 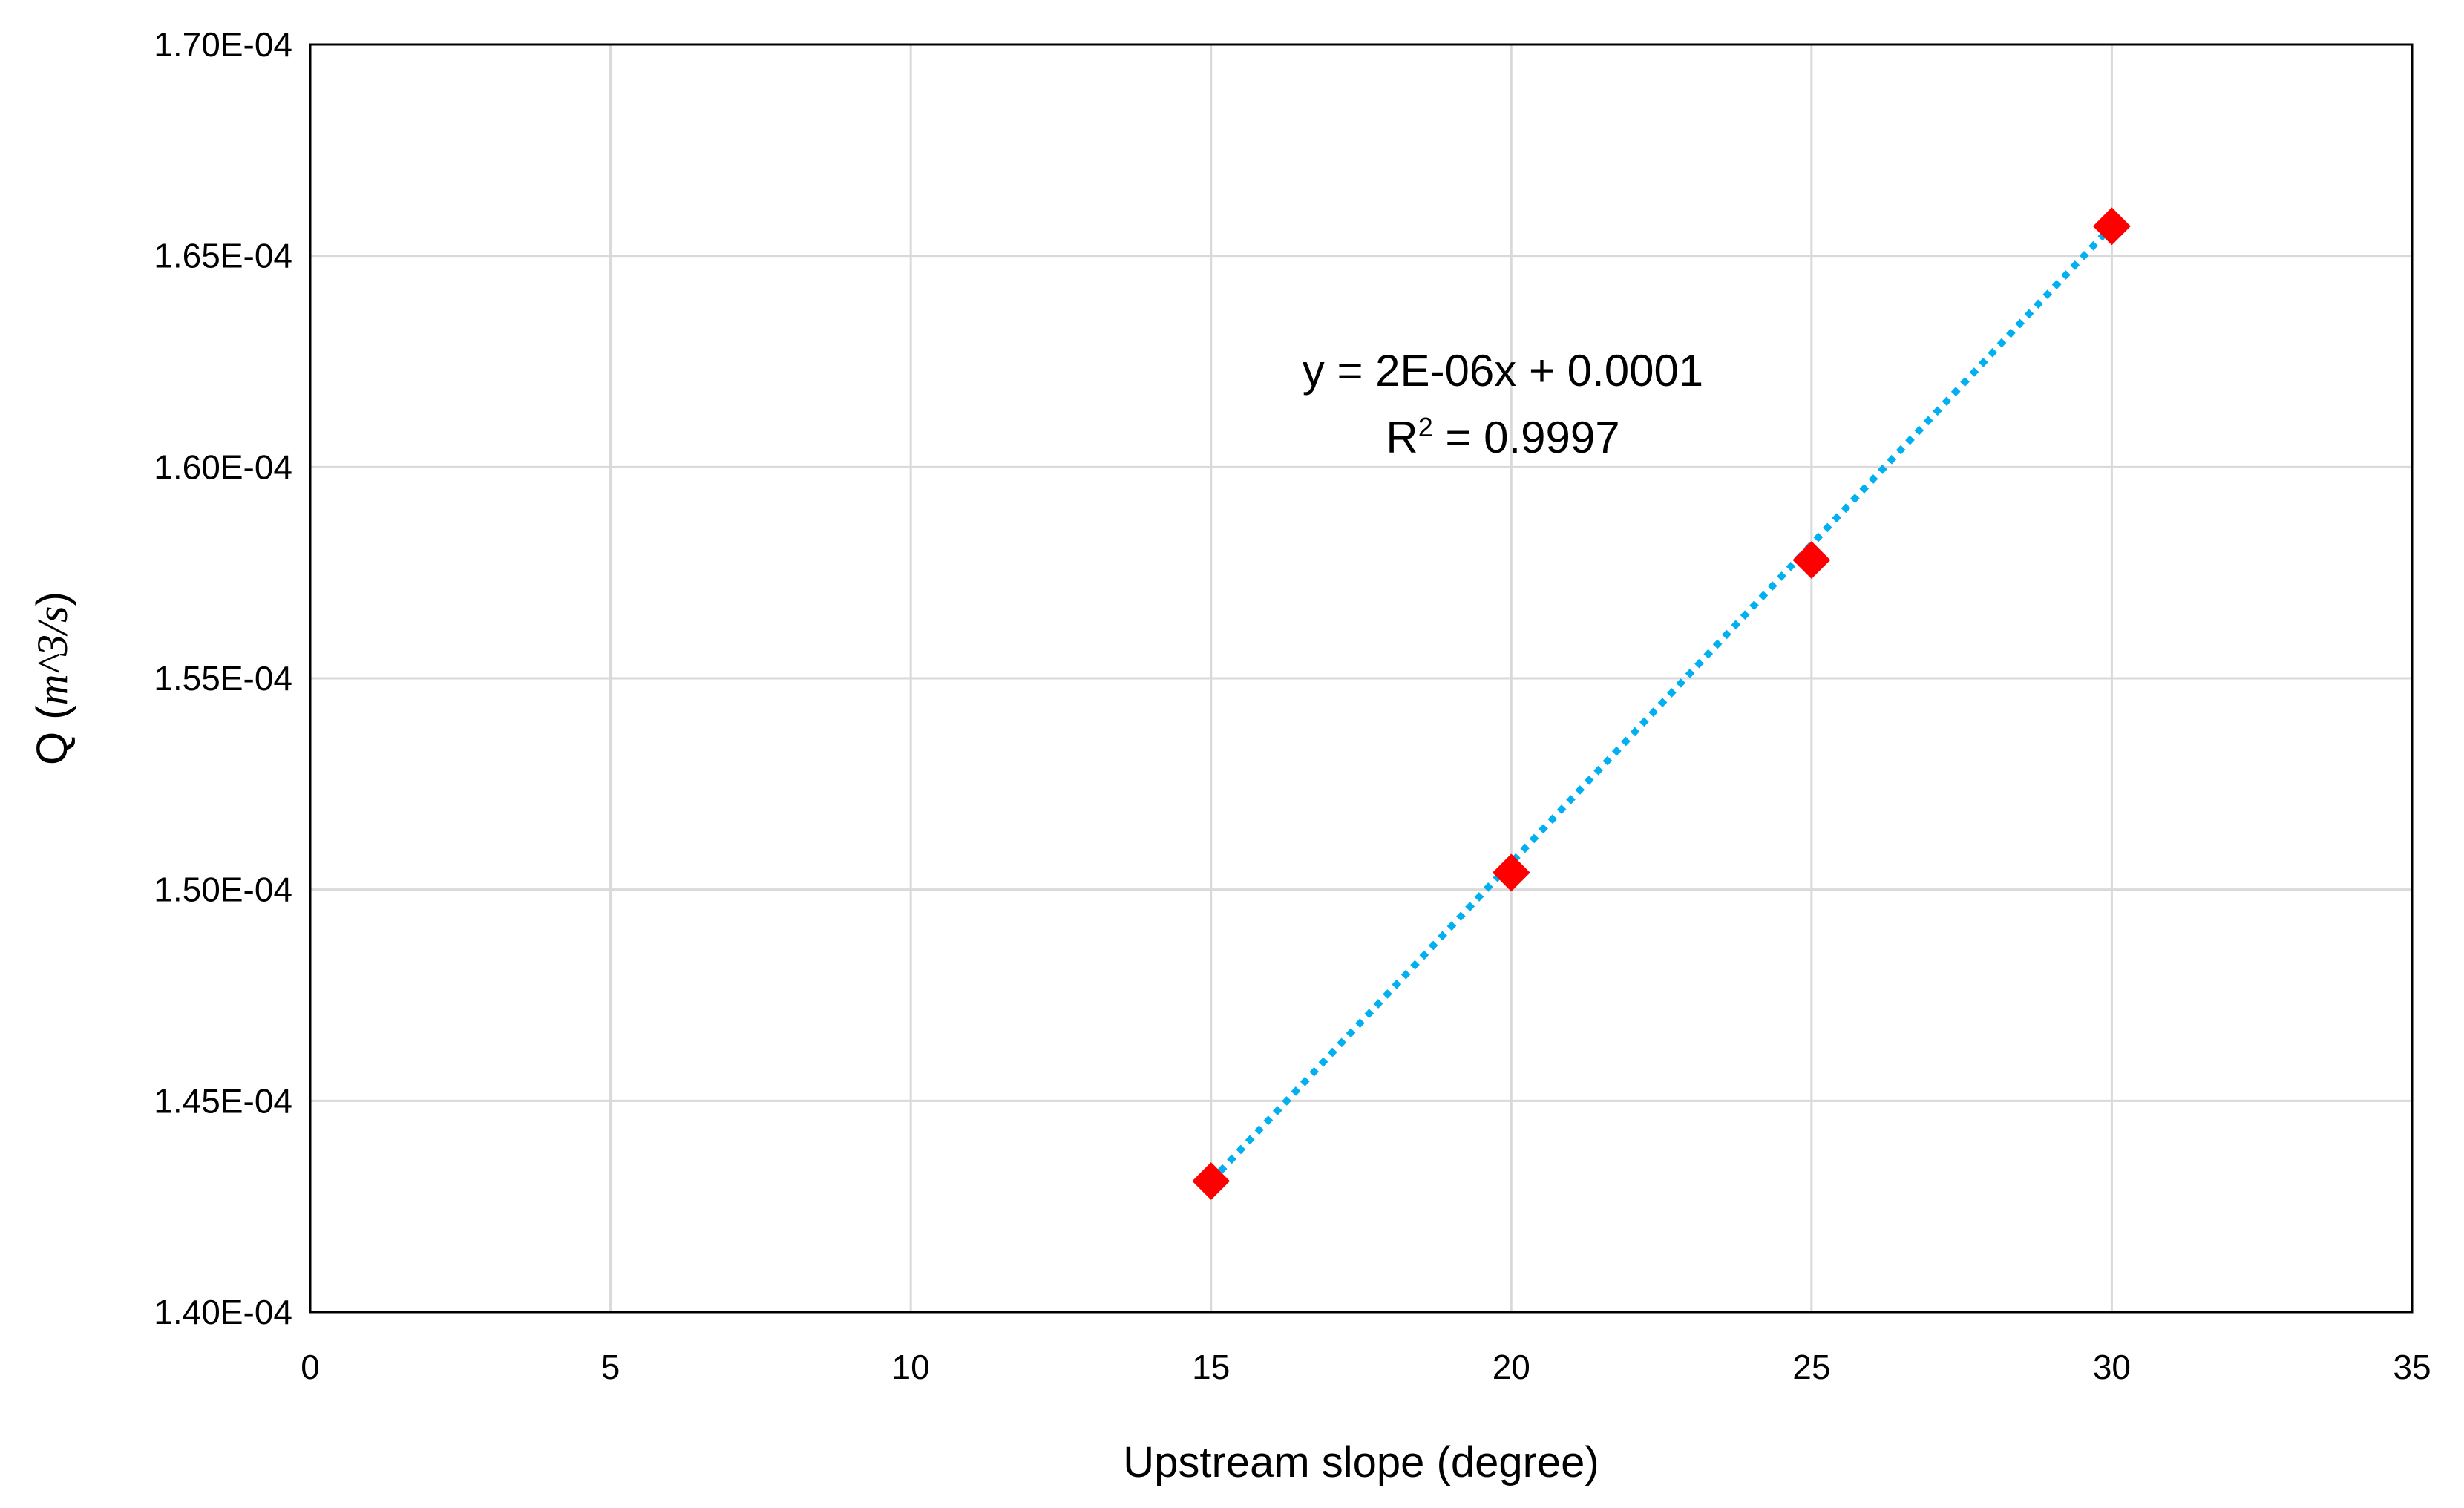 I want to click on y-tick-label: 1.45E-04, so click(x=223, y=1100).